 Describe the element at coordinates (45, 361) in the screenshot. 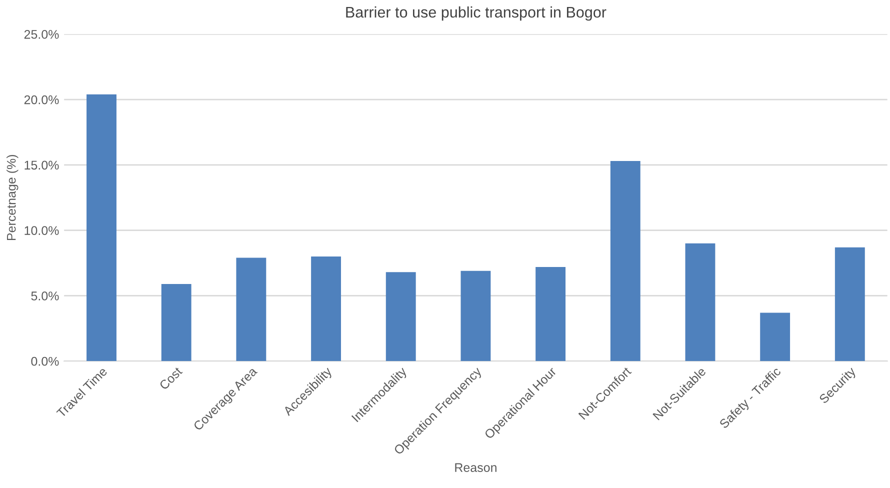

I see `y-tick-label: 0.0%` at that location.